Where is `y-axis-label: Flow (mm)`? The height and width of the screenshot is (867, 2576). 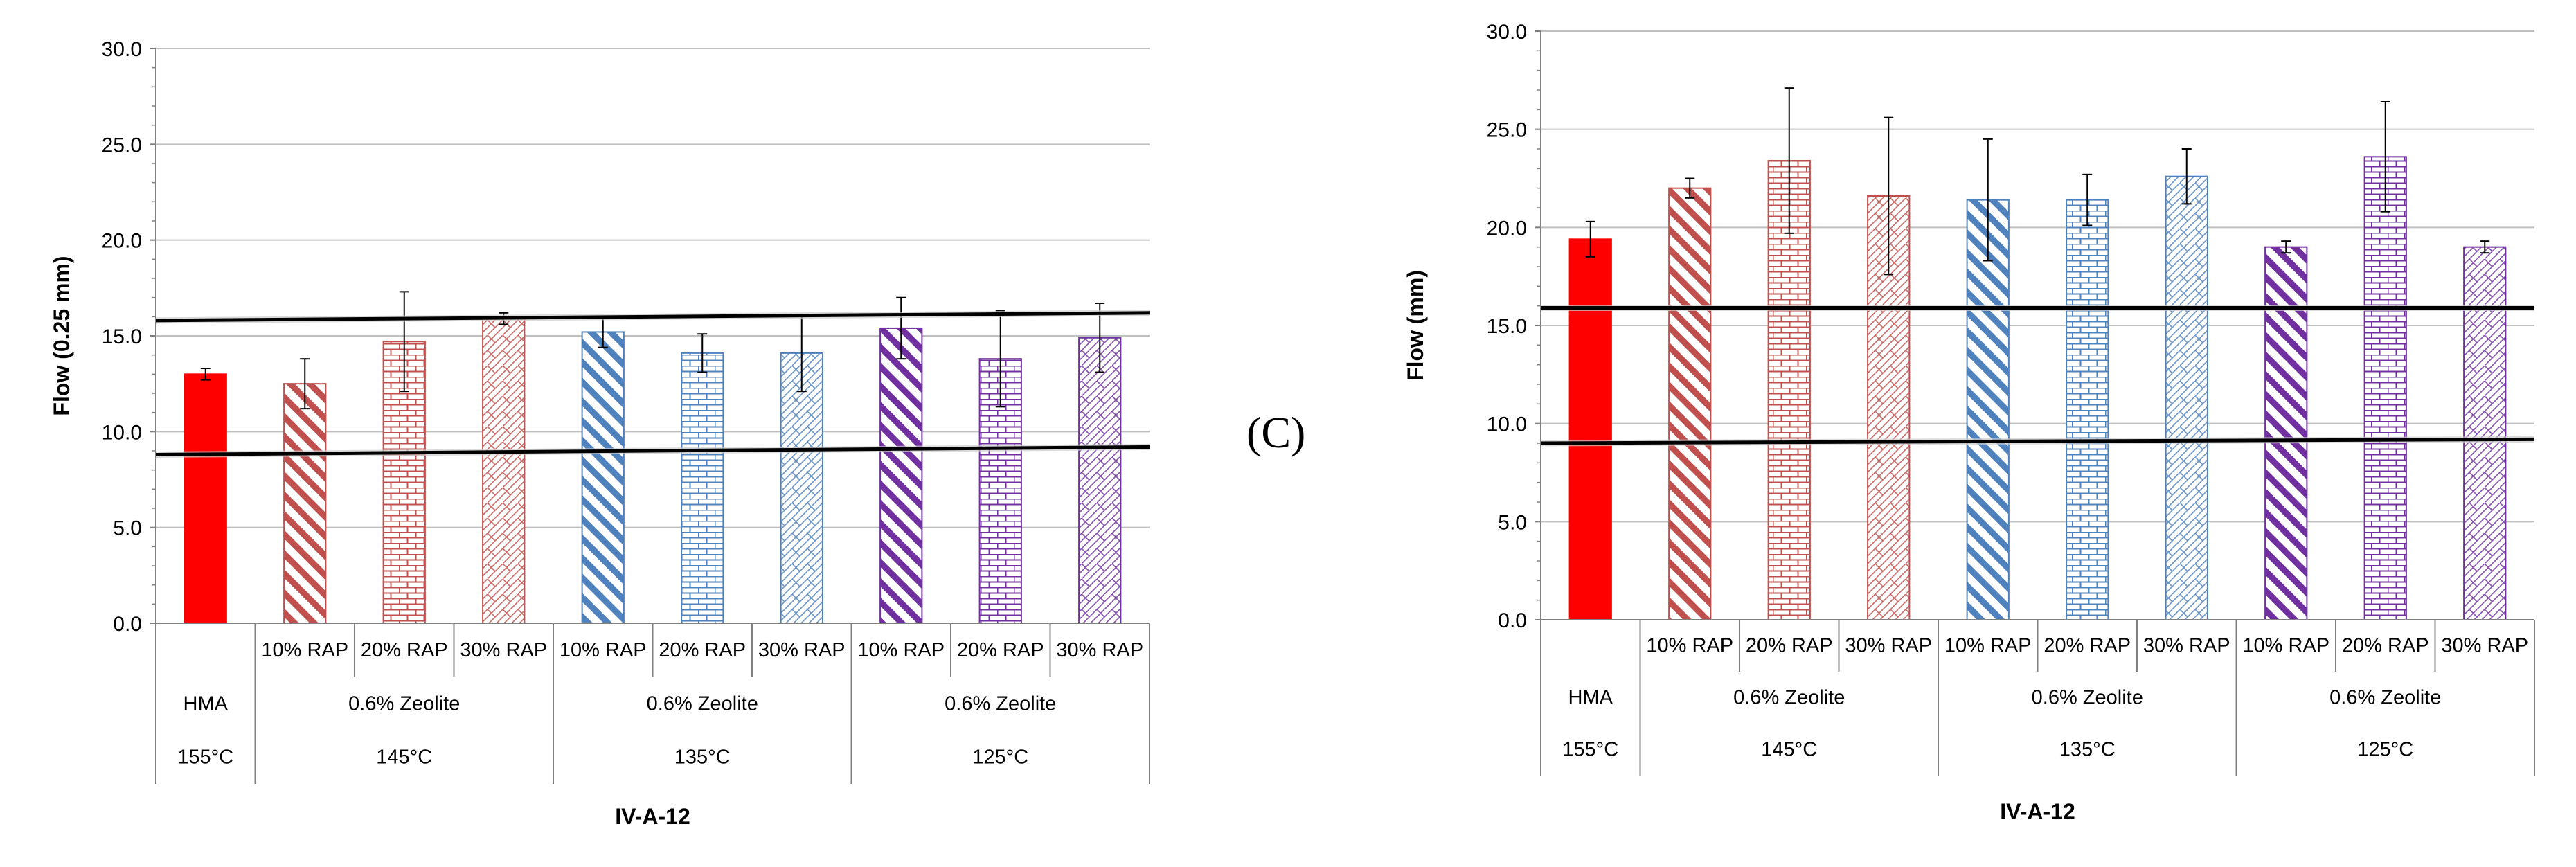
y-axis-label: Flow (mm) is located at coordinates (1415, 325).